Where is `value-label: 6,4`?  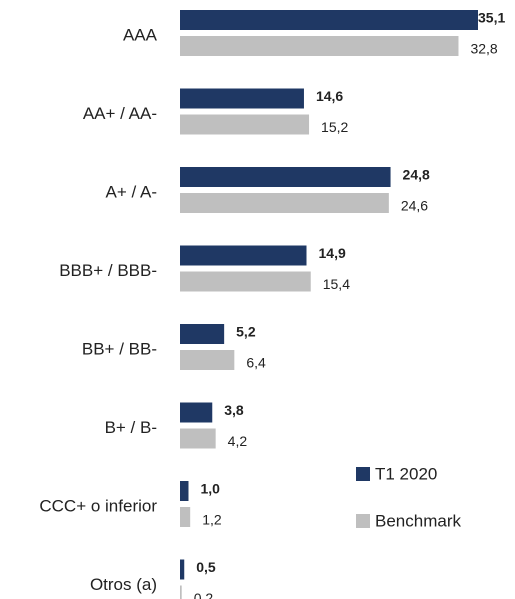 value-label: 6,4 is located at coordinates (256, 363).